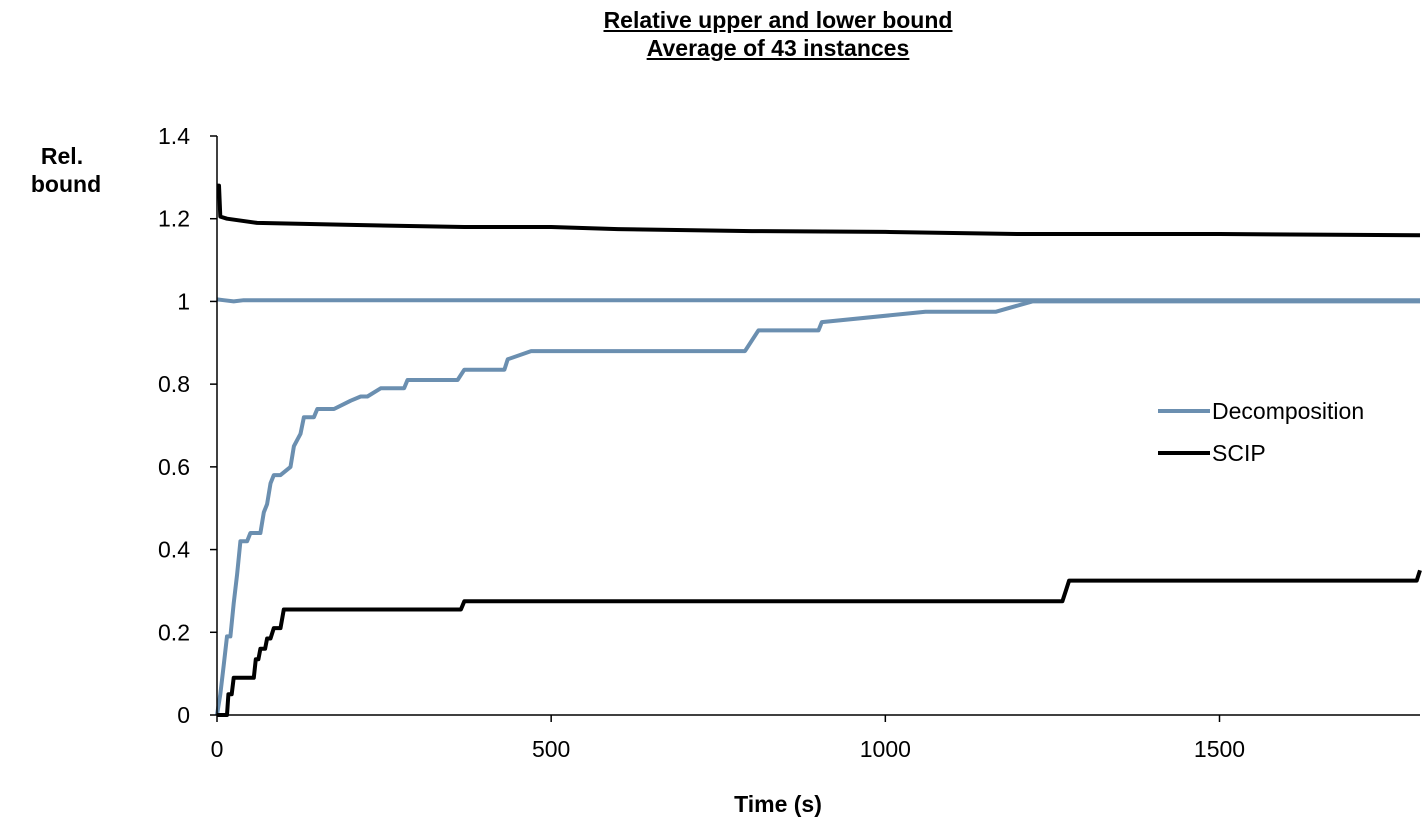 Image resolution: width=1428 pixels, height=820 pixels. Describe the element at coordinates (183, 301) in the screenshot. I see `y-tick-label: 1` at that location.